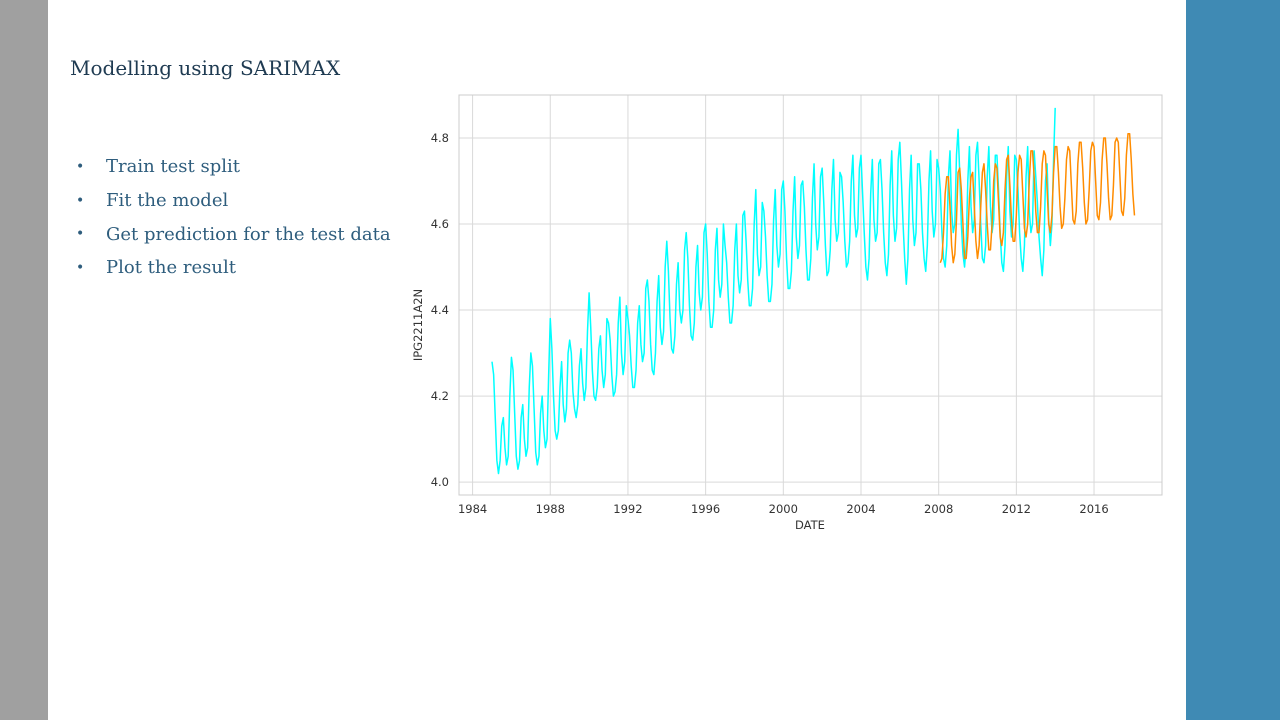 The width and height of the screenshot is (1280, 720). Describe the element at coordinates (440, 482) in the screenshot. I see `y-tick-label: 4.0` at that location.